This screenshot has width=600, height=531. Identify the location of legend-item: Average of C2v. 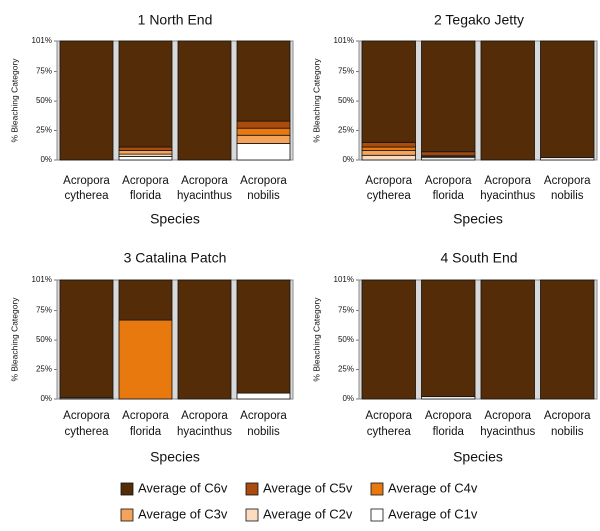
(299, 514).